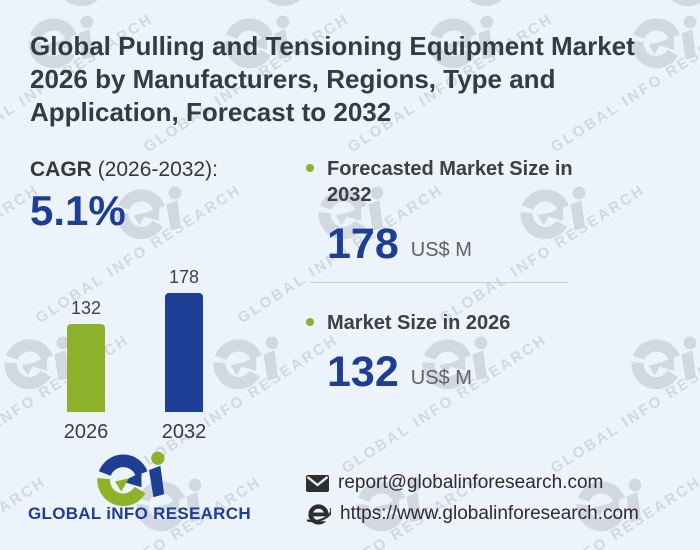 The image size is (700, 550). What do you see at coordinates (139, 513) in the screenshot?
I see `logo-wordmark: GLOBAL iNFO RESEARCH` at bounding box center [139, 513].